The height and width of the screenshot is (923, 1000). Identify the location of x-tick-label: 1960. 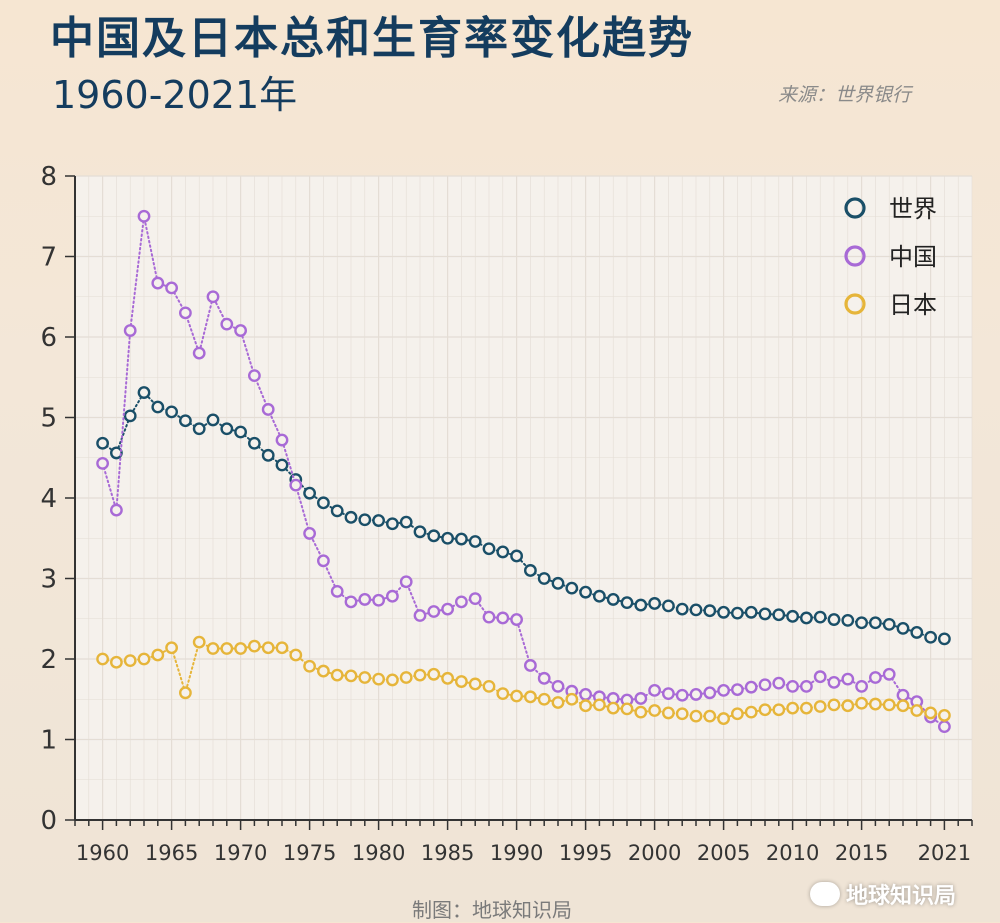
(102, 853).